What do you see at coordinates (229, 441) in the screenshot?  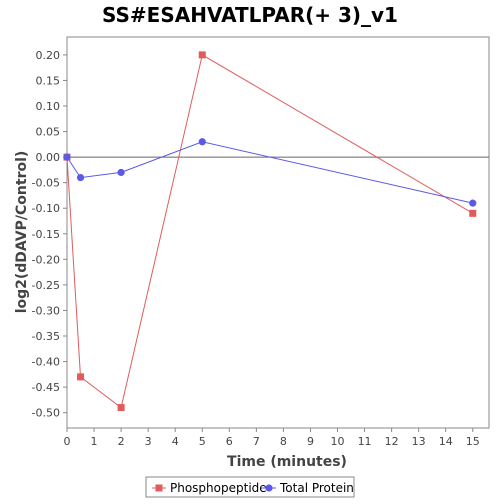 I see `x-tick-label: 6` at bounding box center [229, 441].